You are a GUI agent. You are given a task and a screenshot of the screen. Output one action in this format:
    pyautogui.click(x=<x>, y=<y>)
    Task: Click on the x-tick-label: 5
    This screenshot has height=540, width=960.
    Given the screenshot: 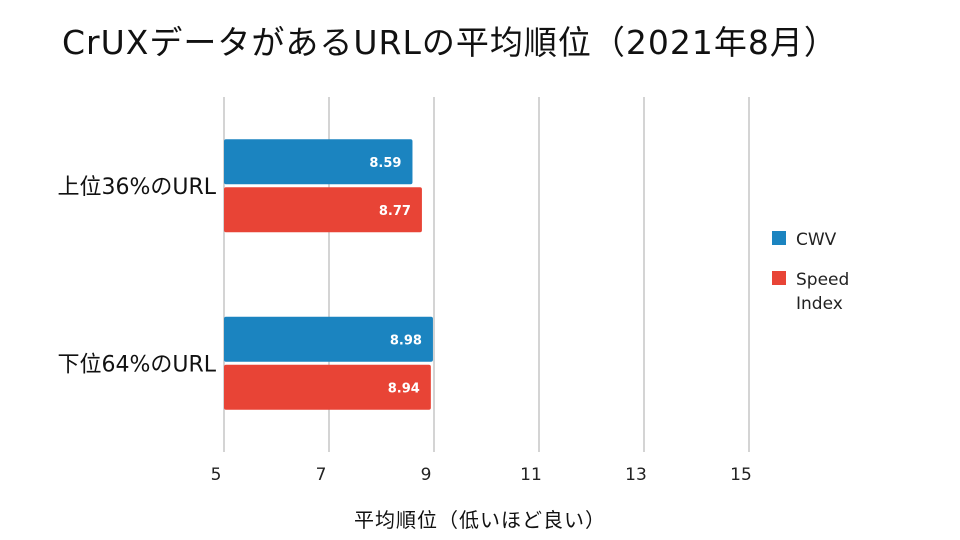 What is the action you would take?
    pyautogui.click(x=216, y=475)
    